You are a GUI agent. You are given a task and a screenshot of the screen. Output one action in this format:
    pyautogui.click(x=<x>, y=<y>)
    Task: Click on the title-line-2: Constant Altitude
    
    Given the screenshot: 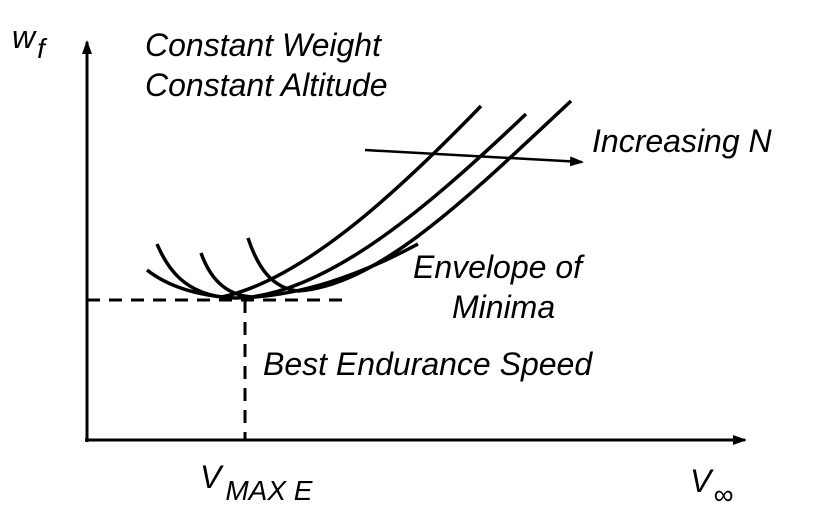 What is the action you would take?
    pyautogui.click(x=266, y=85)
    